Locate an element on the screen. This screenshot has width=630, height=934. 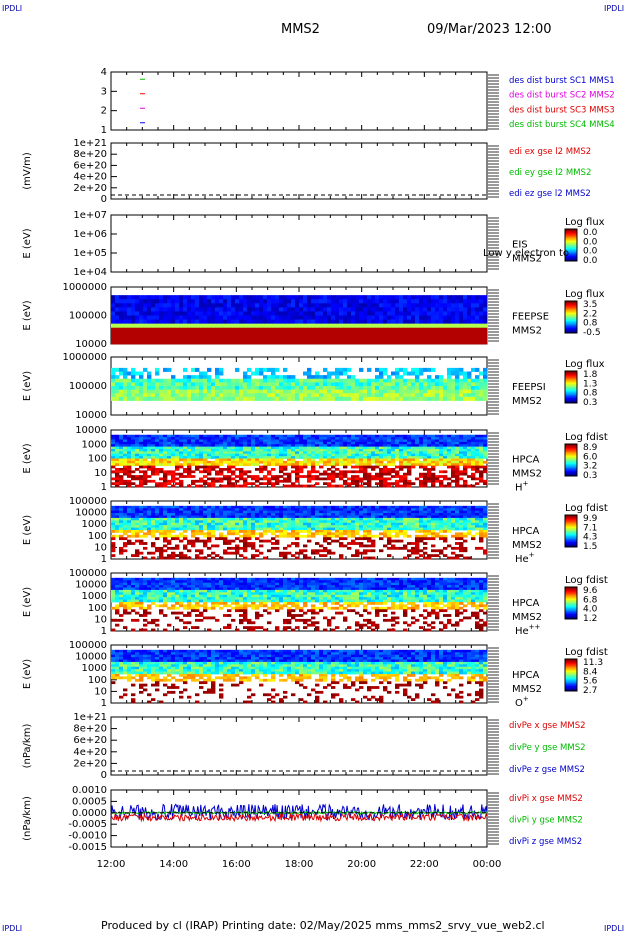
colorbar-tick-label: 6.0 is located at coordinates (590, 457).